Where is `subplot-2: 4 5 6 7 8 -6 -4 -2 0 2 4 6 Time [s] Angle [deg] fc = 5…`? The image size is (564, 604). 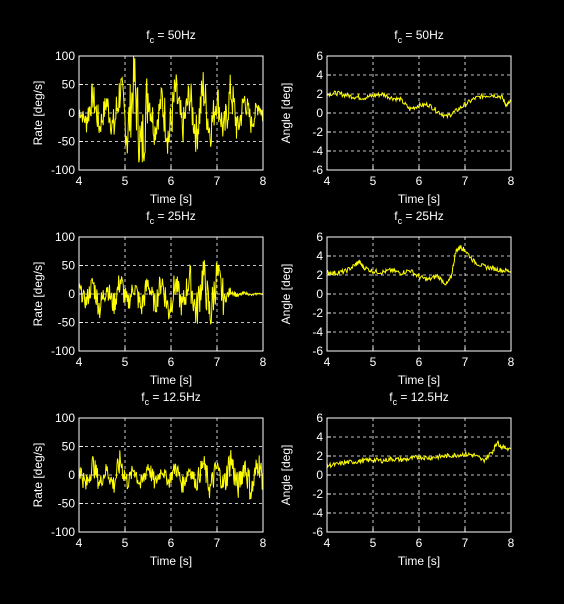 subplot-2: 4 5 6 7 8 -6 -4 -2 0 2 4 6 Time [s] Angle [deg] fc = 5… is located at coordinates (397, 117).